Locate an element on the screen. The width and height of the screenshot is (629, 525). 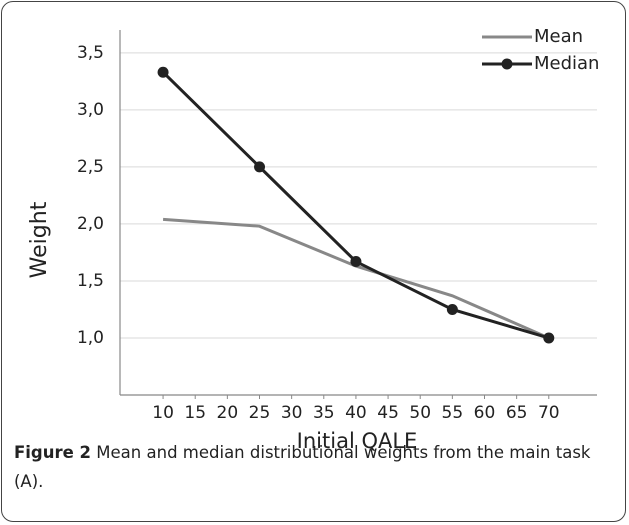
legend-marker is located at coordinates (507, 64).